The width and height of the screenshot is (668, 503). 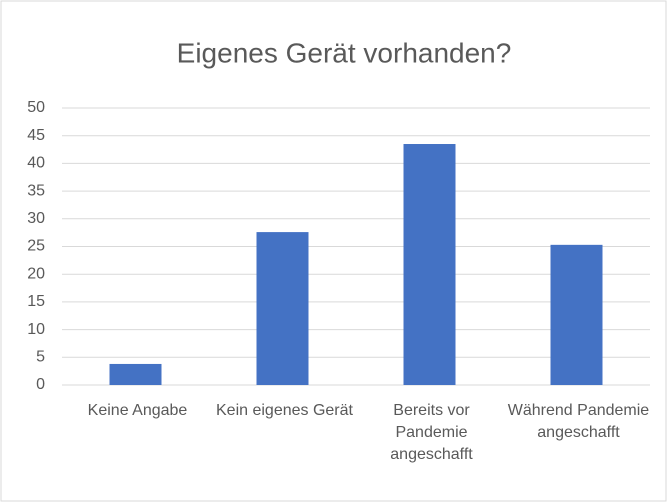 What do you see at coordinates (36, 107) in the screenshot?
I see `y-tick-label: 50` at bounding box center [36, 107].